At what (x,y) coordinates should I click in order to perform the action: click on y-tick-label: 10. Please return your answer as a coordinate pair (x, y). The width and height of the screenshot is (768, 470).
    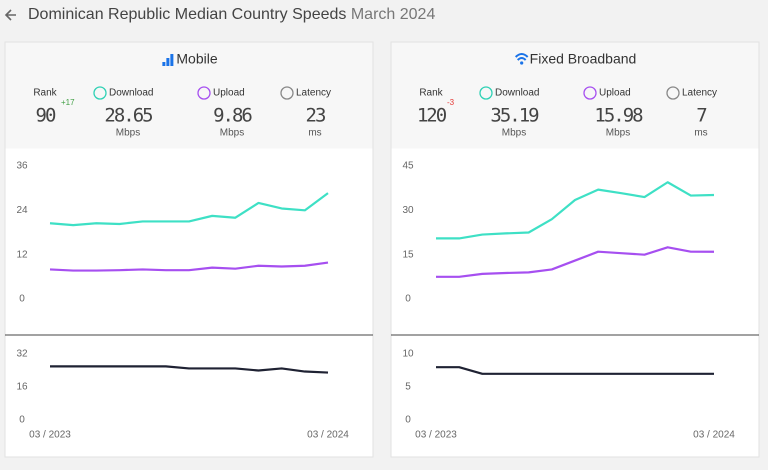
    Looking at the image, I should click on (408, 354).